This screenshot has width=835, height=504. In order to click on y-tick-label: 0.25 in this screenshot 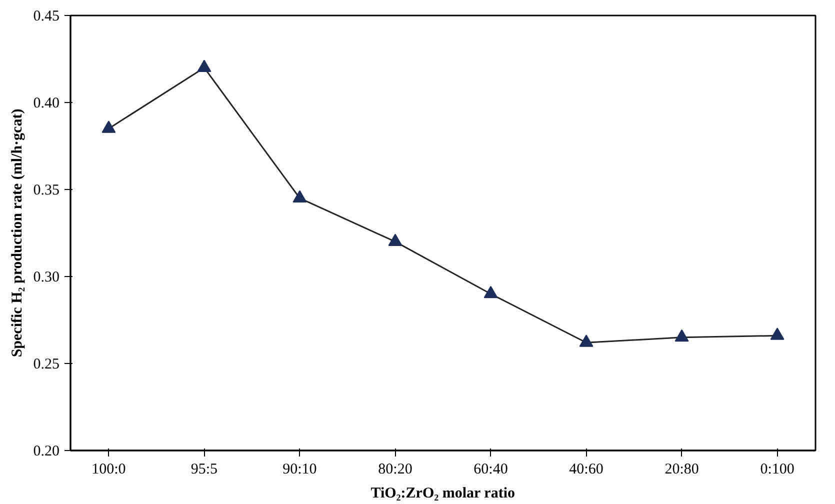, I will do `click(46, 364)`.